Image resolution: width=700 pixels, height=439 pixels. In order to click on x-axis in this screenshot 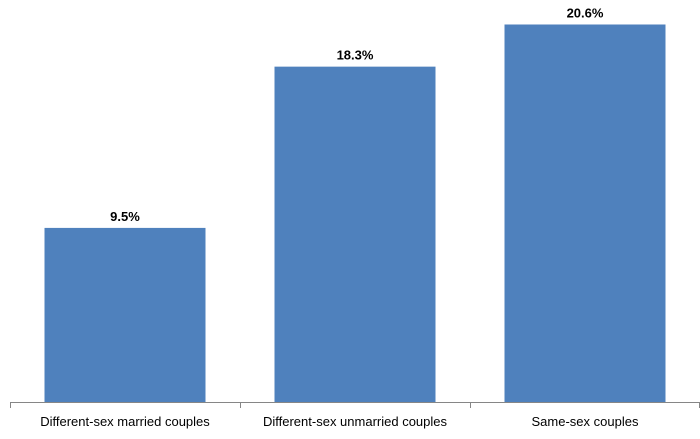, I will do `click(355, 405)`.